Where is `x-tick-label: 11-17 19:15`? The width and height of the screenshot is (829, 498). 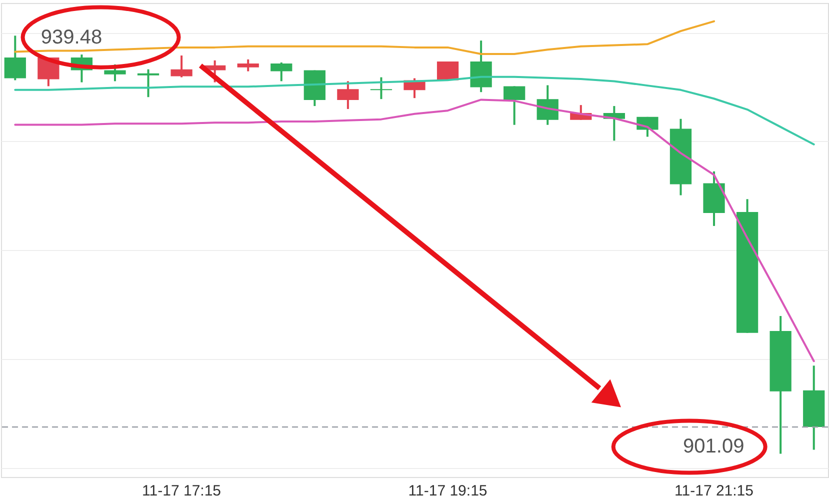
x-tick-label: 11-17 19:15 is located at coordinates (448, 490).